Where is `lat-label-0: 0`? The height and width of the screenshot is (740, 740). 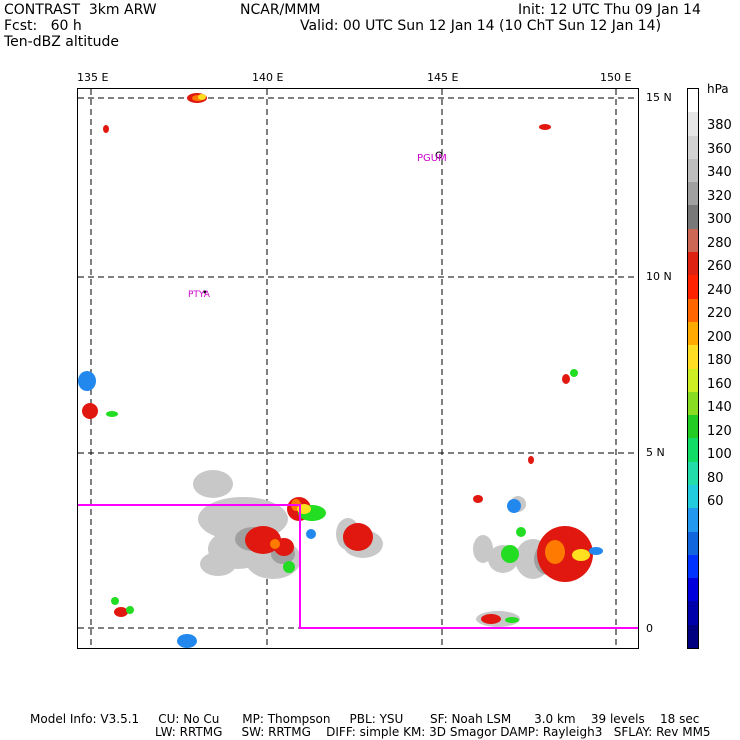
lat-label-0: 0 is located at coordinates (649, 628).